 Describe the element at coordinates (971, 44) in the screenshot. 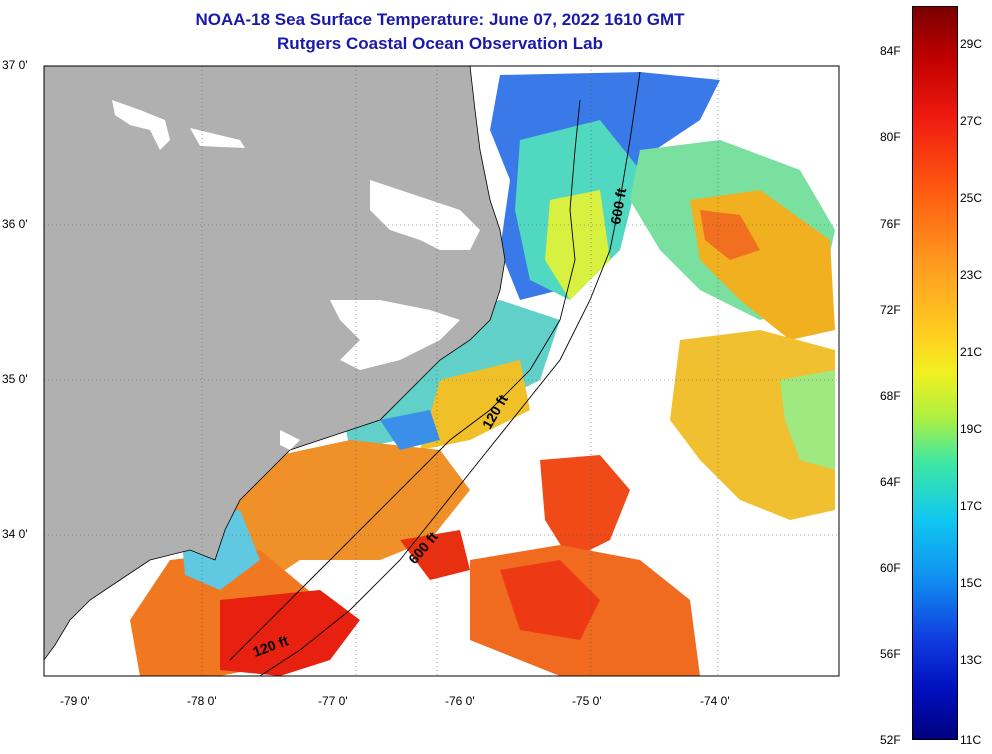

I see `colorbar-c-label: 29C` at that location.